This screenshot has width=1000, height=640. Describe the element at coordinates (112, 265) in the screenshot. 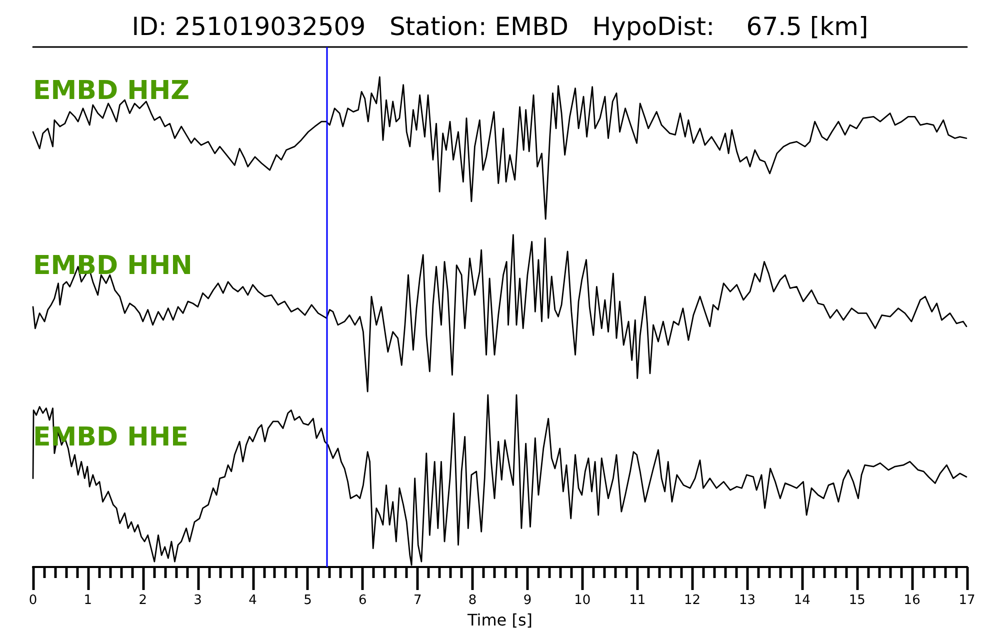

I see `series-label: EMBD HHN` at that location.